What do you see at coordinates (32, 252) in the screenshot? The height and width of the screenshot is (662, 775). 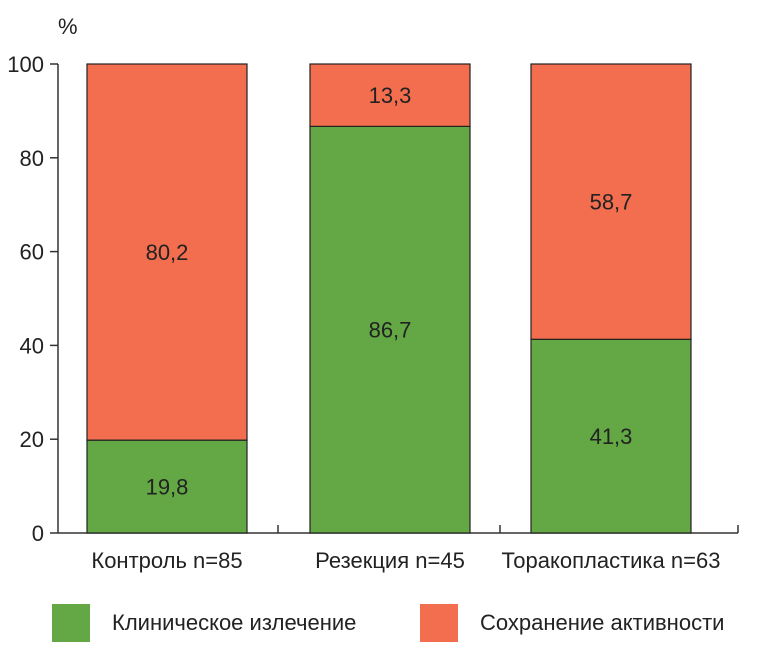 I see `y-tick-label-60: 60` at bounding box center [32, 252].